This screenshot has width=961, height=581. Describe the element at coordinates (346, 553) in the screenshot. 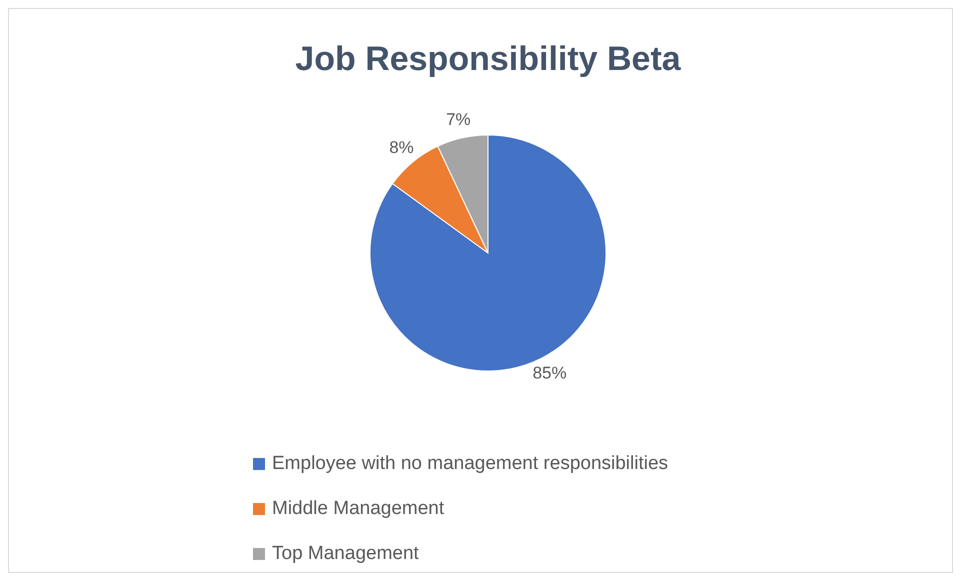

I see `legend-label: Top Management` at that location.